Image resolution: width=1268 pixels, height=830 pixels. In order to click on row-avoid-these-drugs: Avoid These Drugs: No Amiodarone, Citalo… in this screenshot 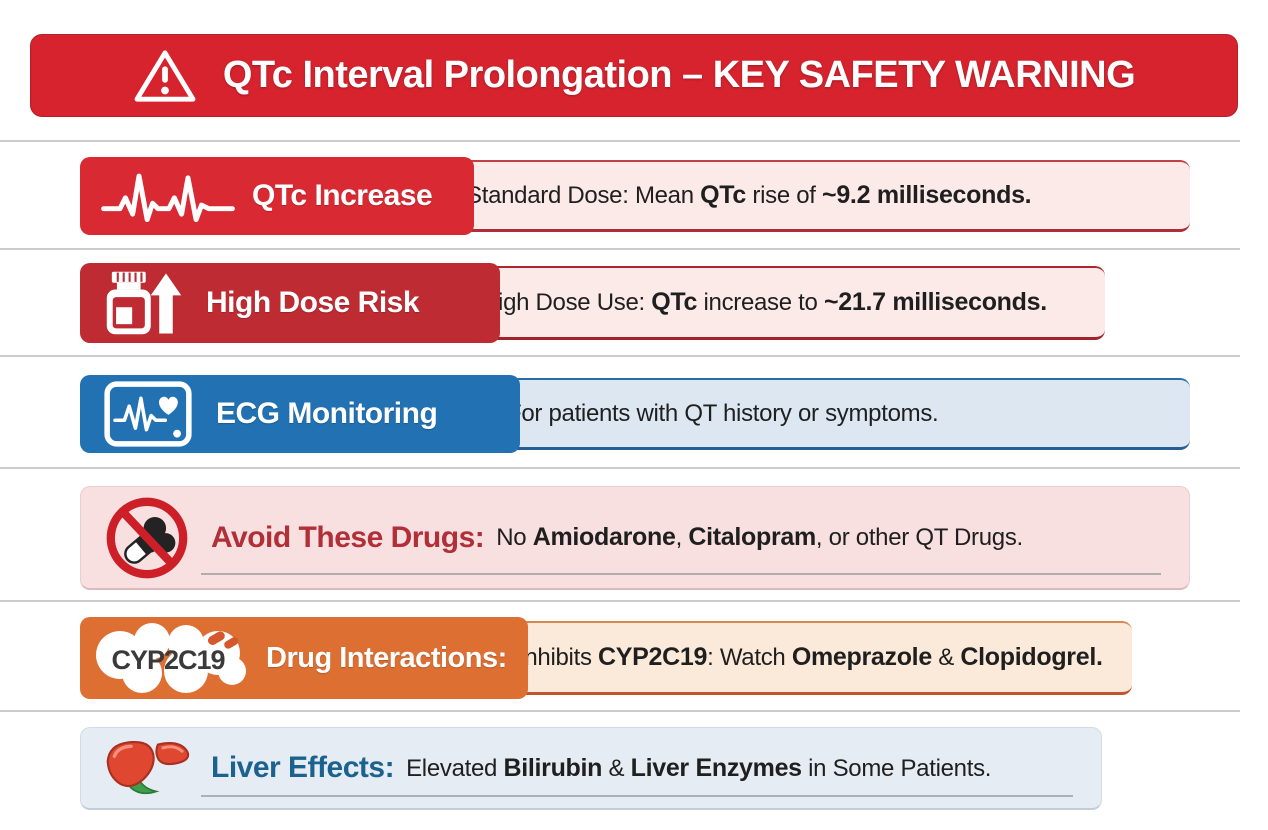, I will do `click(635, 538)`.